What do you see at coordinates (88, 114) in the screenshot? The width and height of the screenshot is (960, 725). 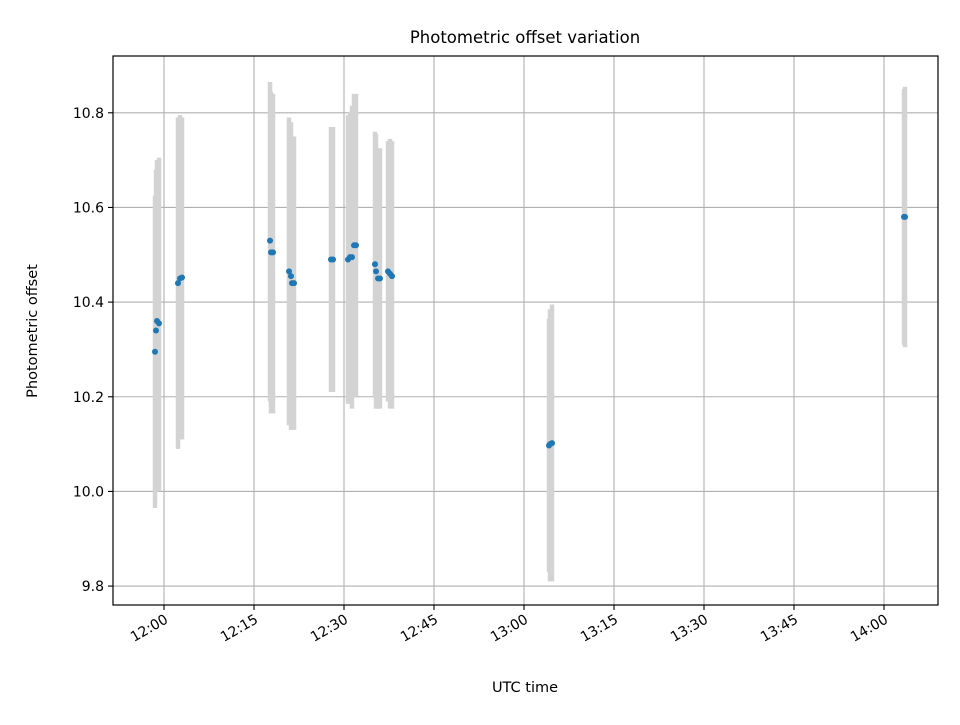 I see `y-tick-label: 10.8` at bounding box center [88, 114].